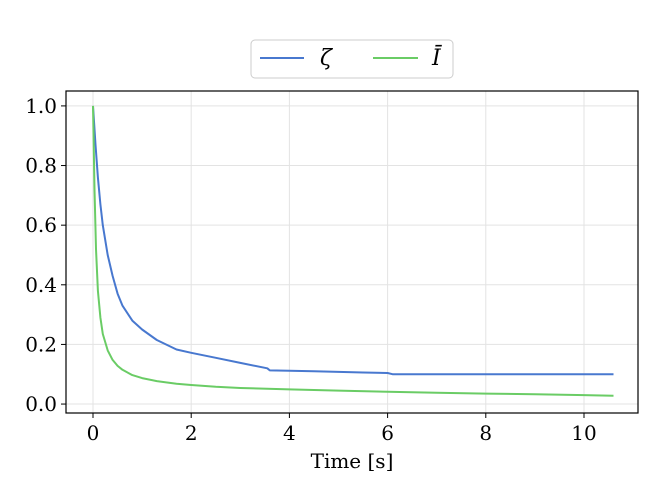 The width and height of the screenshot is (664, 498). Describe the element at coordinates (342, 429) in the screenshot. I see `x-axis: 0 2 4 6 8 10` at that location.